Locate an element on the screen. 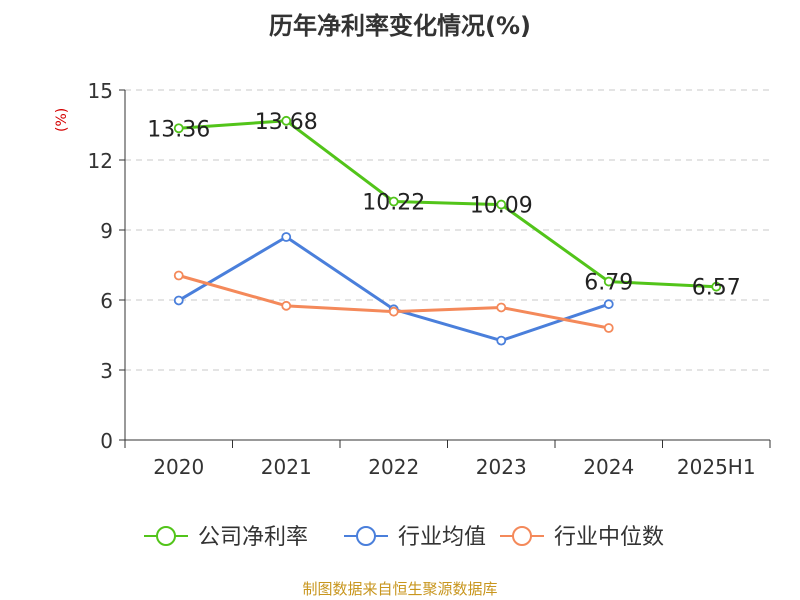 The height and width of the screenshot is (600, 800). data-label: 10.09 is located at coordinates (501, 206).